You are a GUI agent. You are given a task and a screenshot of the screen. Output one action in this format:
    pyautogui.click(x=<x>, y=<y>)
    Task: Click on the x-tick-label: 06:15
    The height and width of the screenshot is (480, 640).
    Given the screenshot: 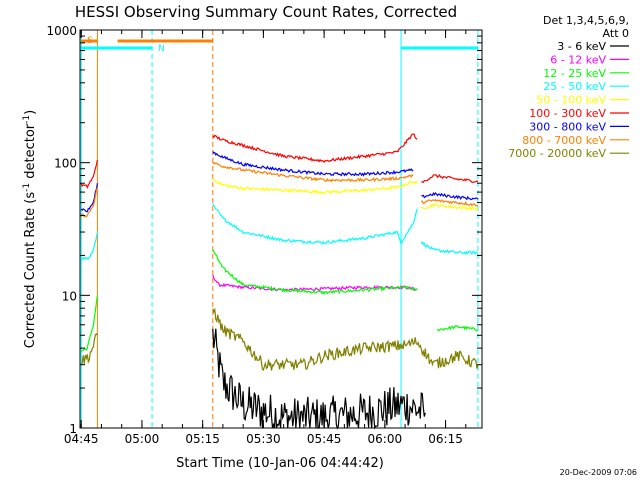 What is the action you would take?
    pyautogui.click(x=445, y=439)
    